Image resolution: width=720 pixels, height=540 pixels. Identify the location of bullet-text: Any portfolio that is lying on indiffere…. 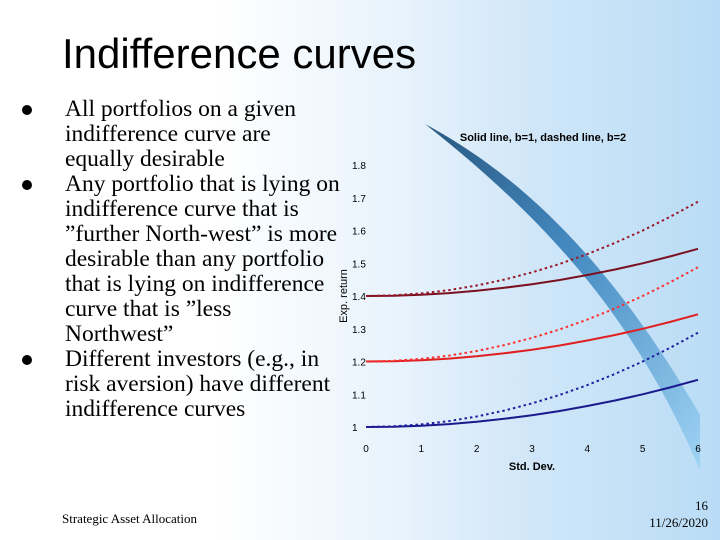
(202, 259).